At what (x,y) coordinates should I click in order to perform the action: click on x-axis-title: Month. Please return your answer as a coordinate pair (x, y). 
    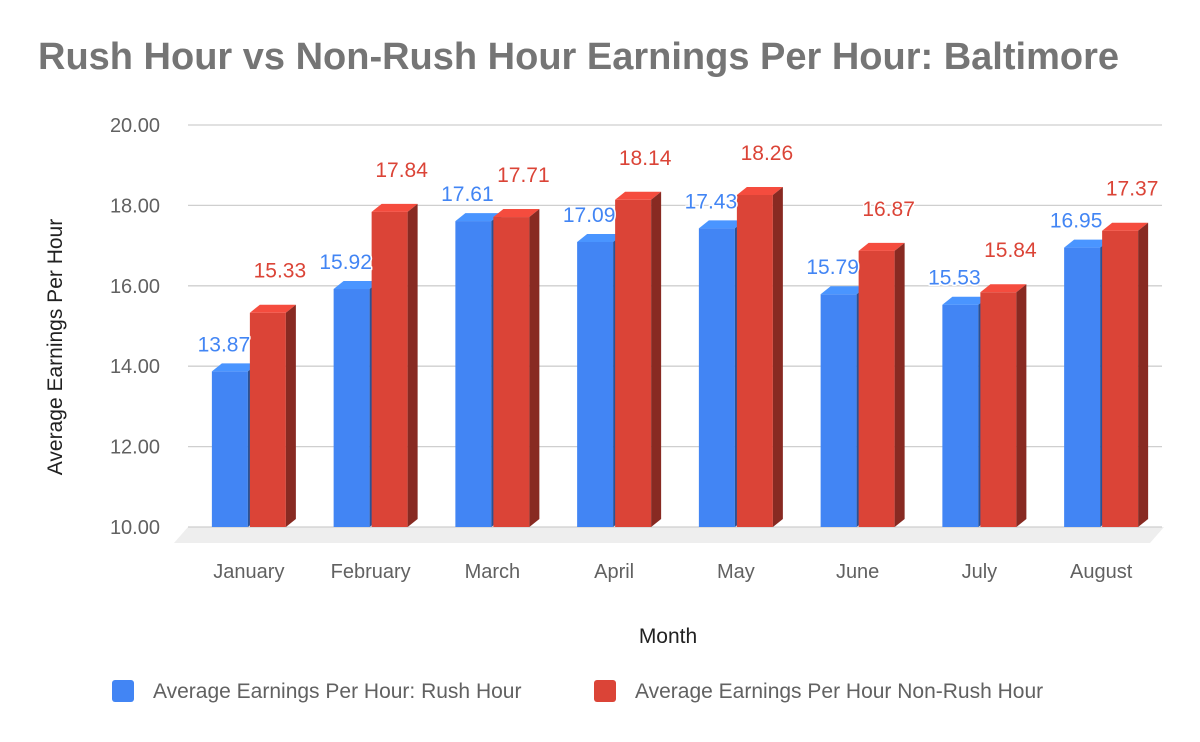
    Looking at the image, I should click on (668, 636).